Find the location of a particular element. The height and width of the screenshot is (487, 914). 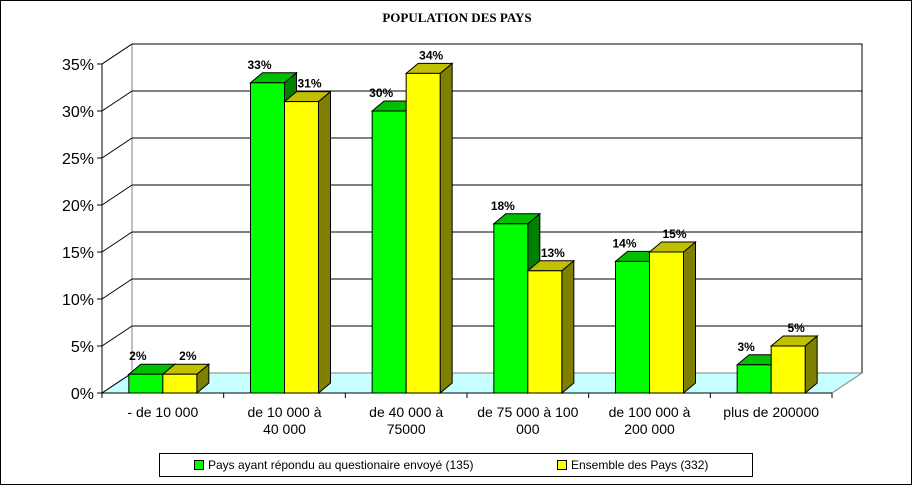

y-tick-label: 20% is located at coordinates (78, 206).